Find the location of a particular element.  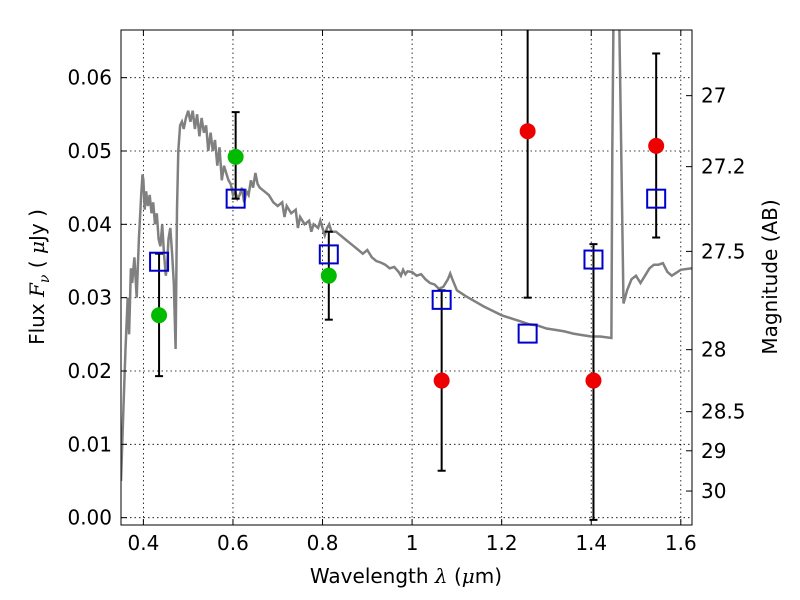

red-points is located at coordinates (549, 256).